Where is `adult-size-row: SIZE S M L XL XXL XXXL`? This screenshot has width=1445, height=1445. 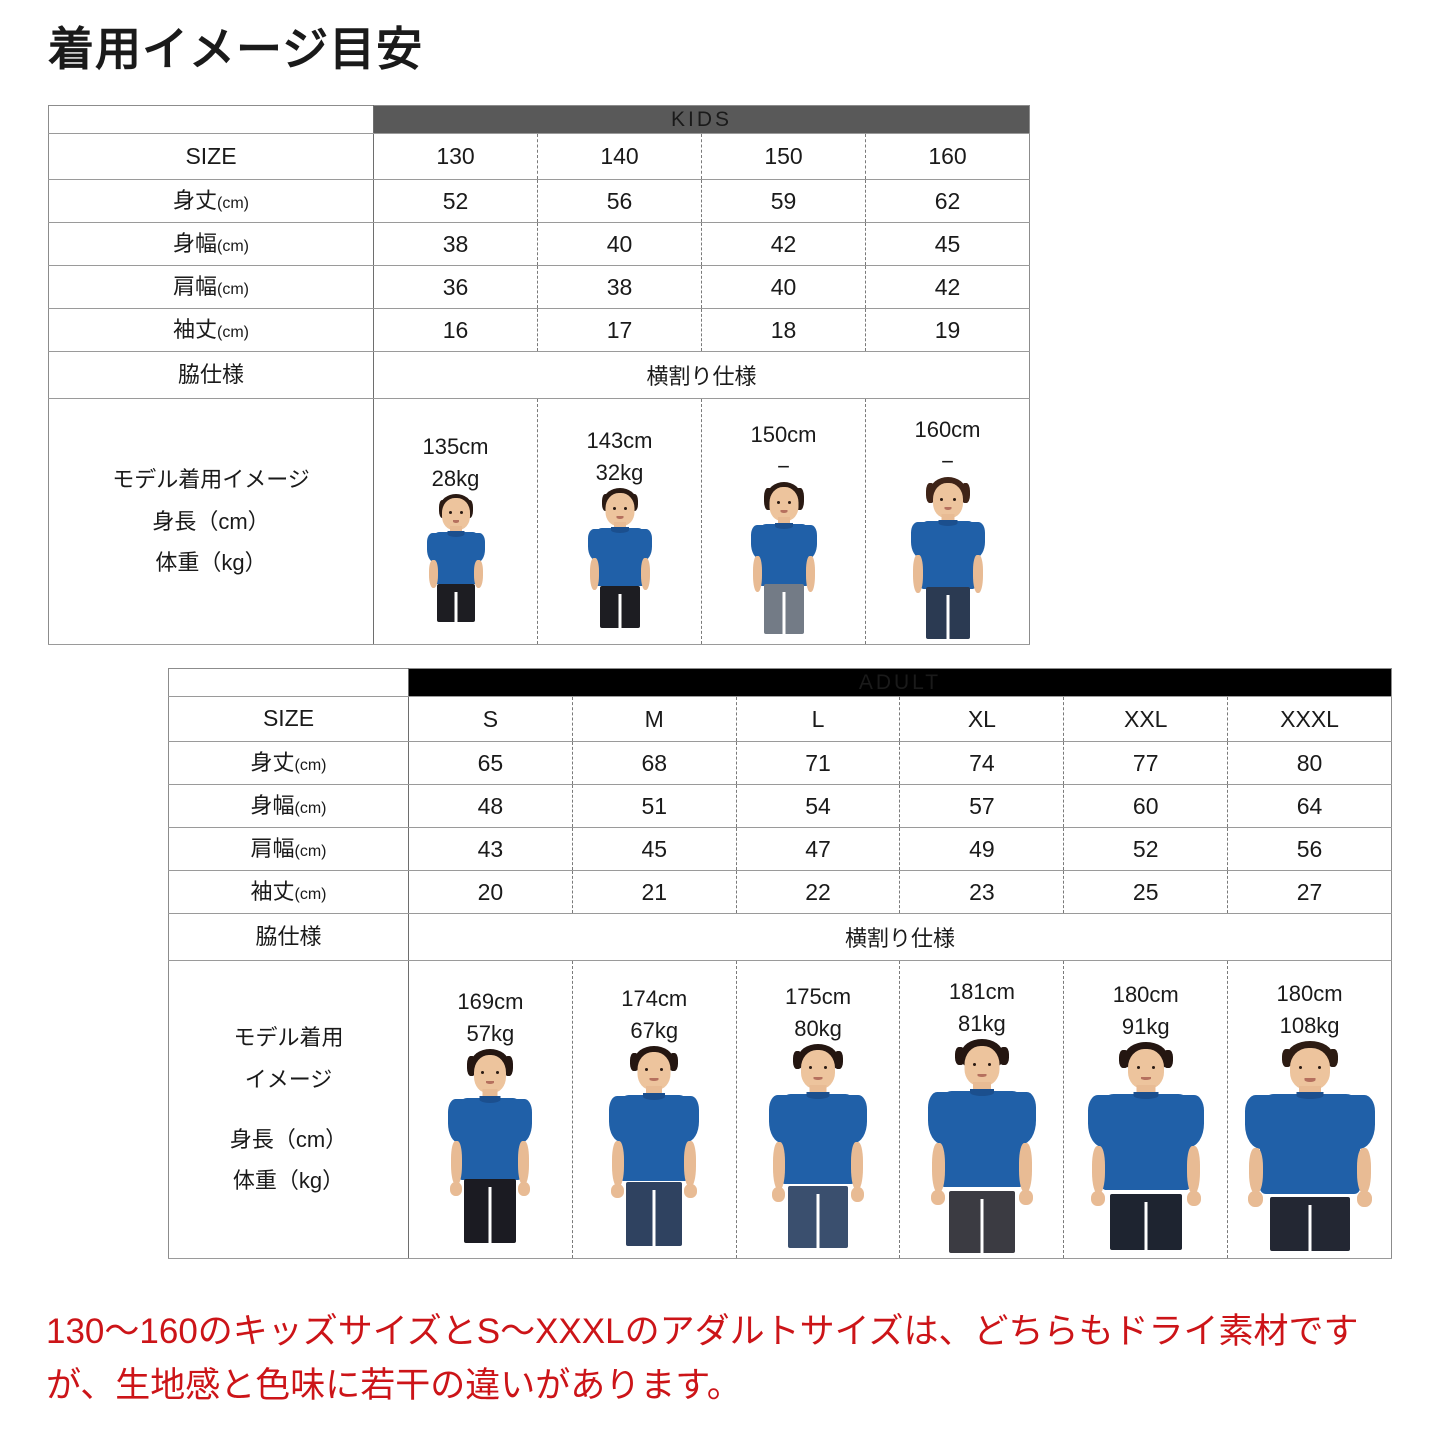 adult-size-row: SIZE S M L XL XXL XXXL is located at coordinates (780, 719).